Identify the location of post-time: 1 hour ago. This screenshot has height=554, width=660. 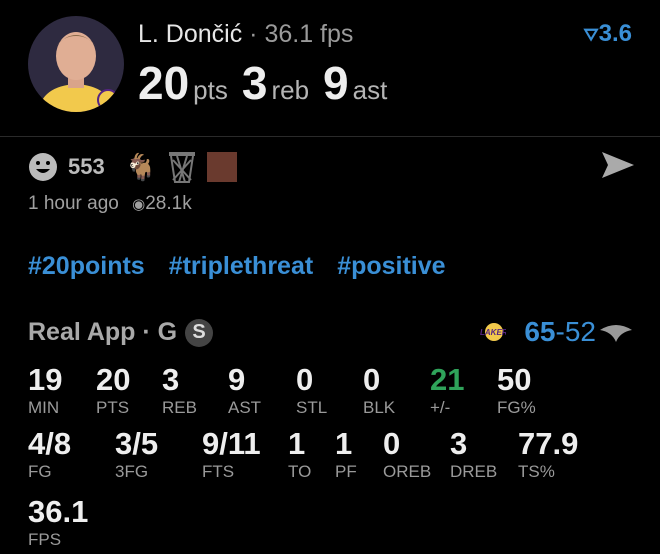
(73, 203).